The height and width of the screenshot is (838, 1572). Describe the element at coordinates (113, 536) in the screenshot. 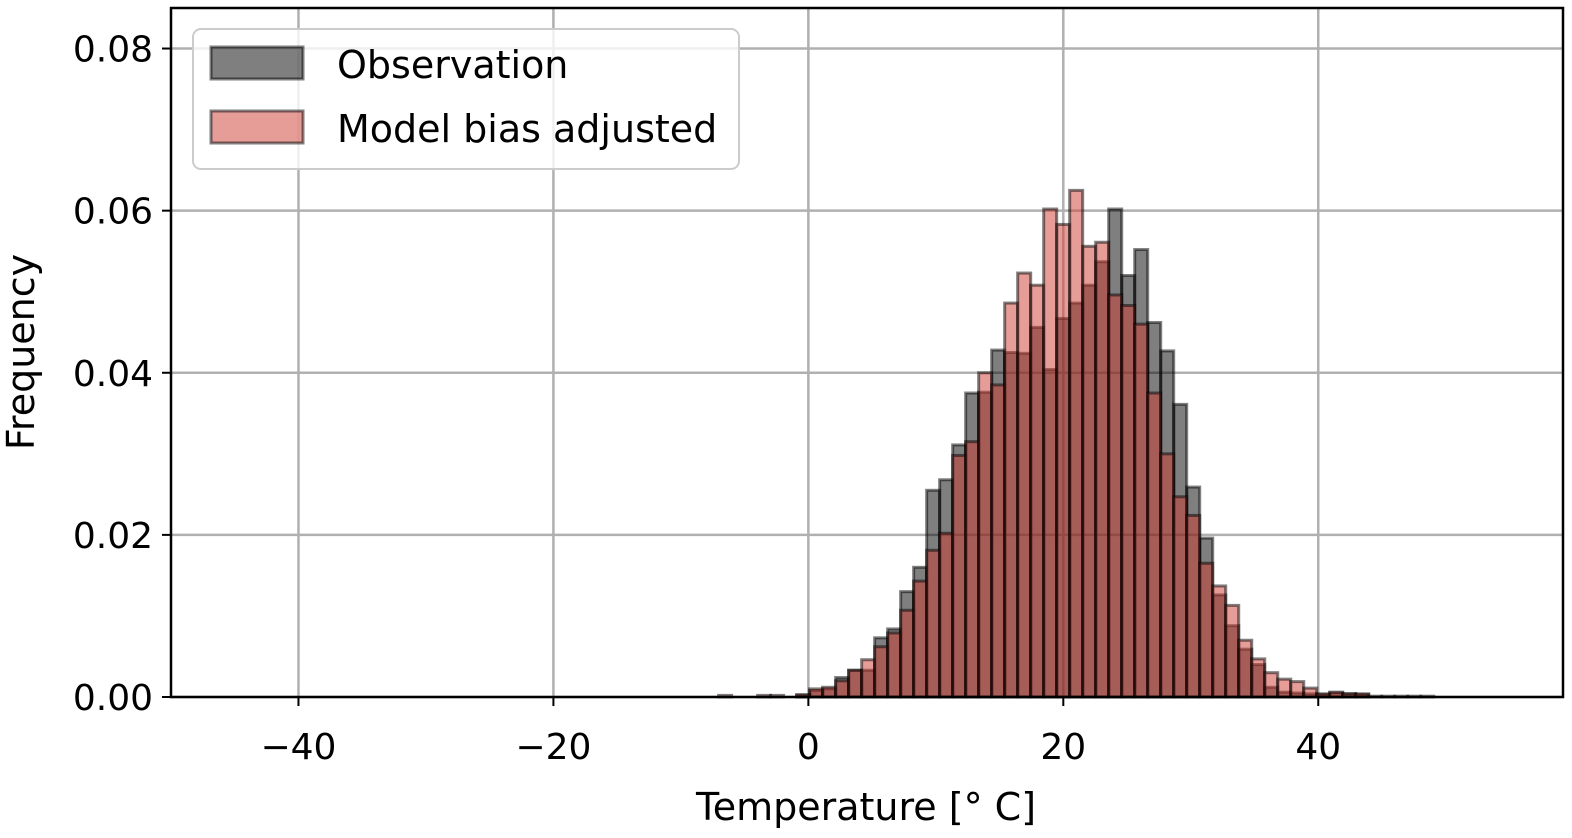

I see `y-tick-label: 0.02` at that location.